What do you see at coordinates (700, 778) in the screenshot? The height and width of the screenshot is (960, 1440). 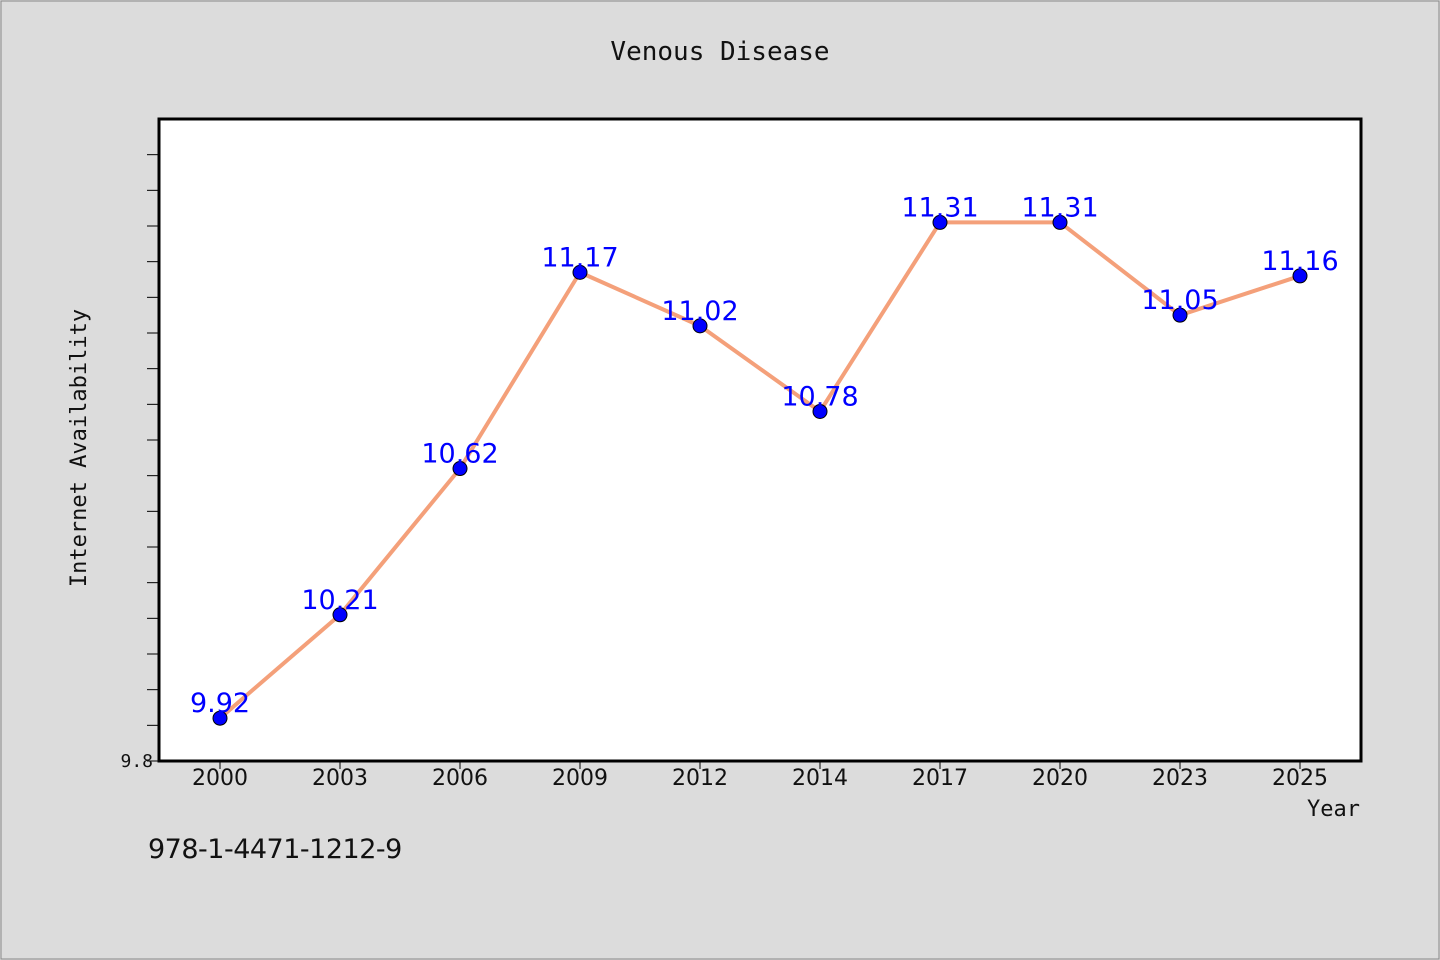 I see `x-tick-label: 2012` at bounding box center [700, 778].